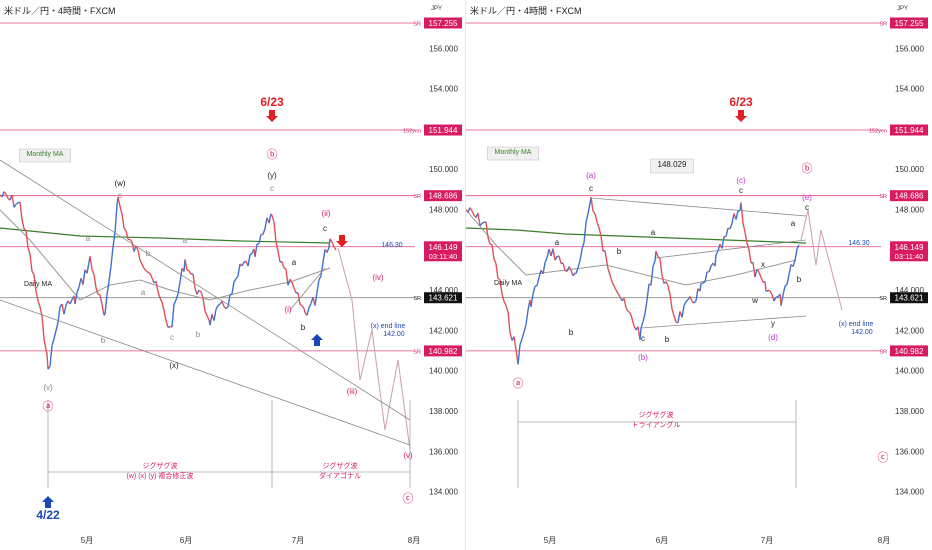 Image resolution: width=932 pixels, height=550 pixels. Describe the element at coordinates (186, 540) in the screenshot. I see `x-tick-label: 6月` at that location.